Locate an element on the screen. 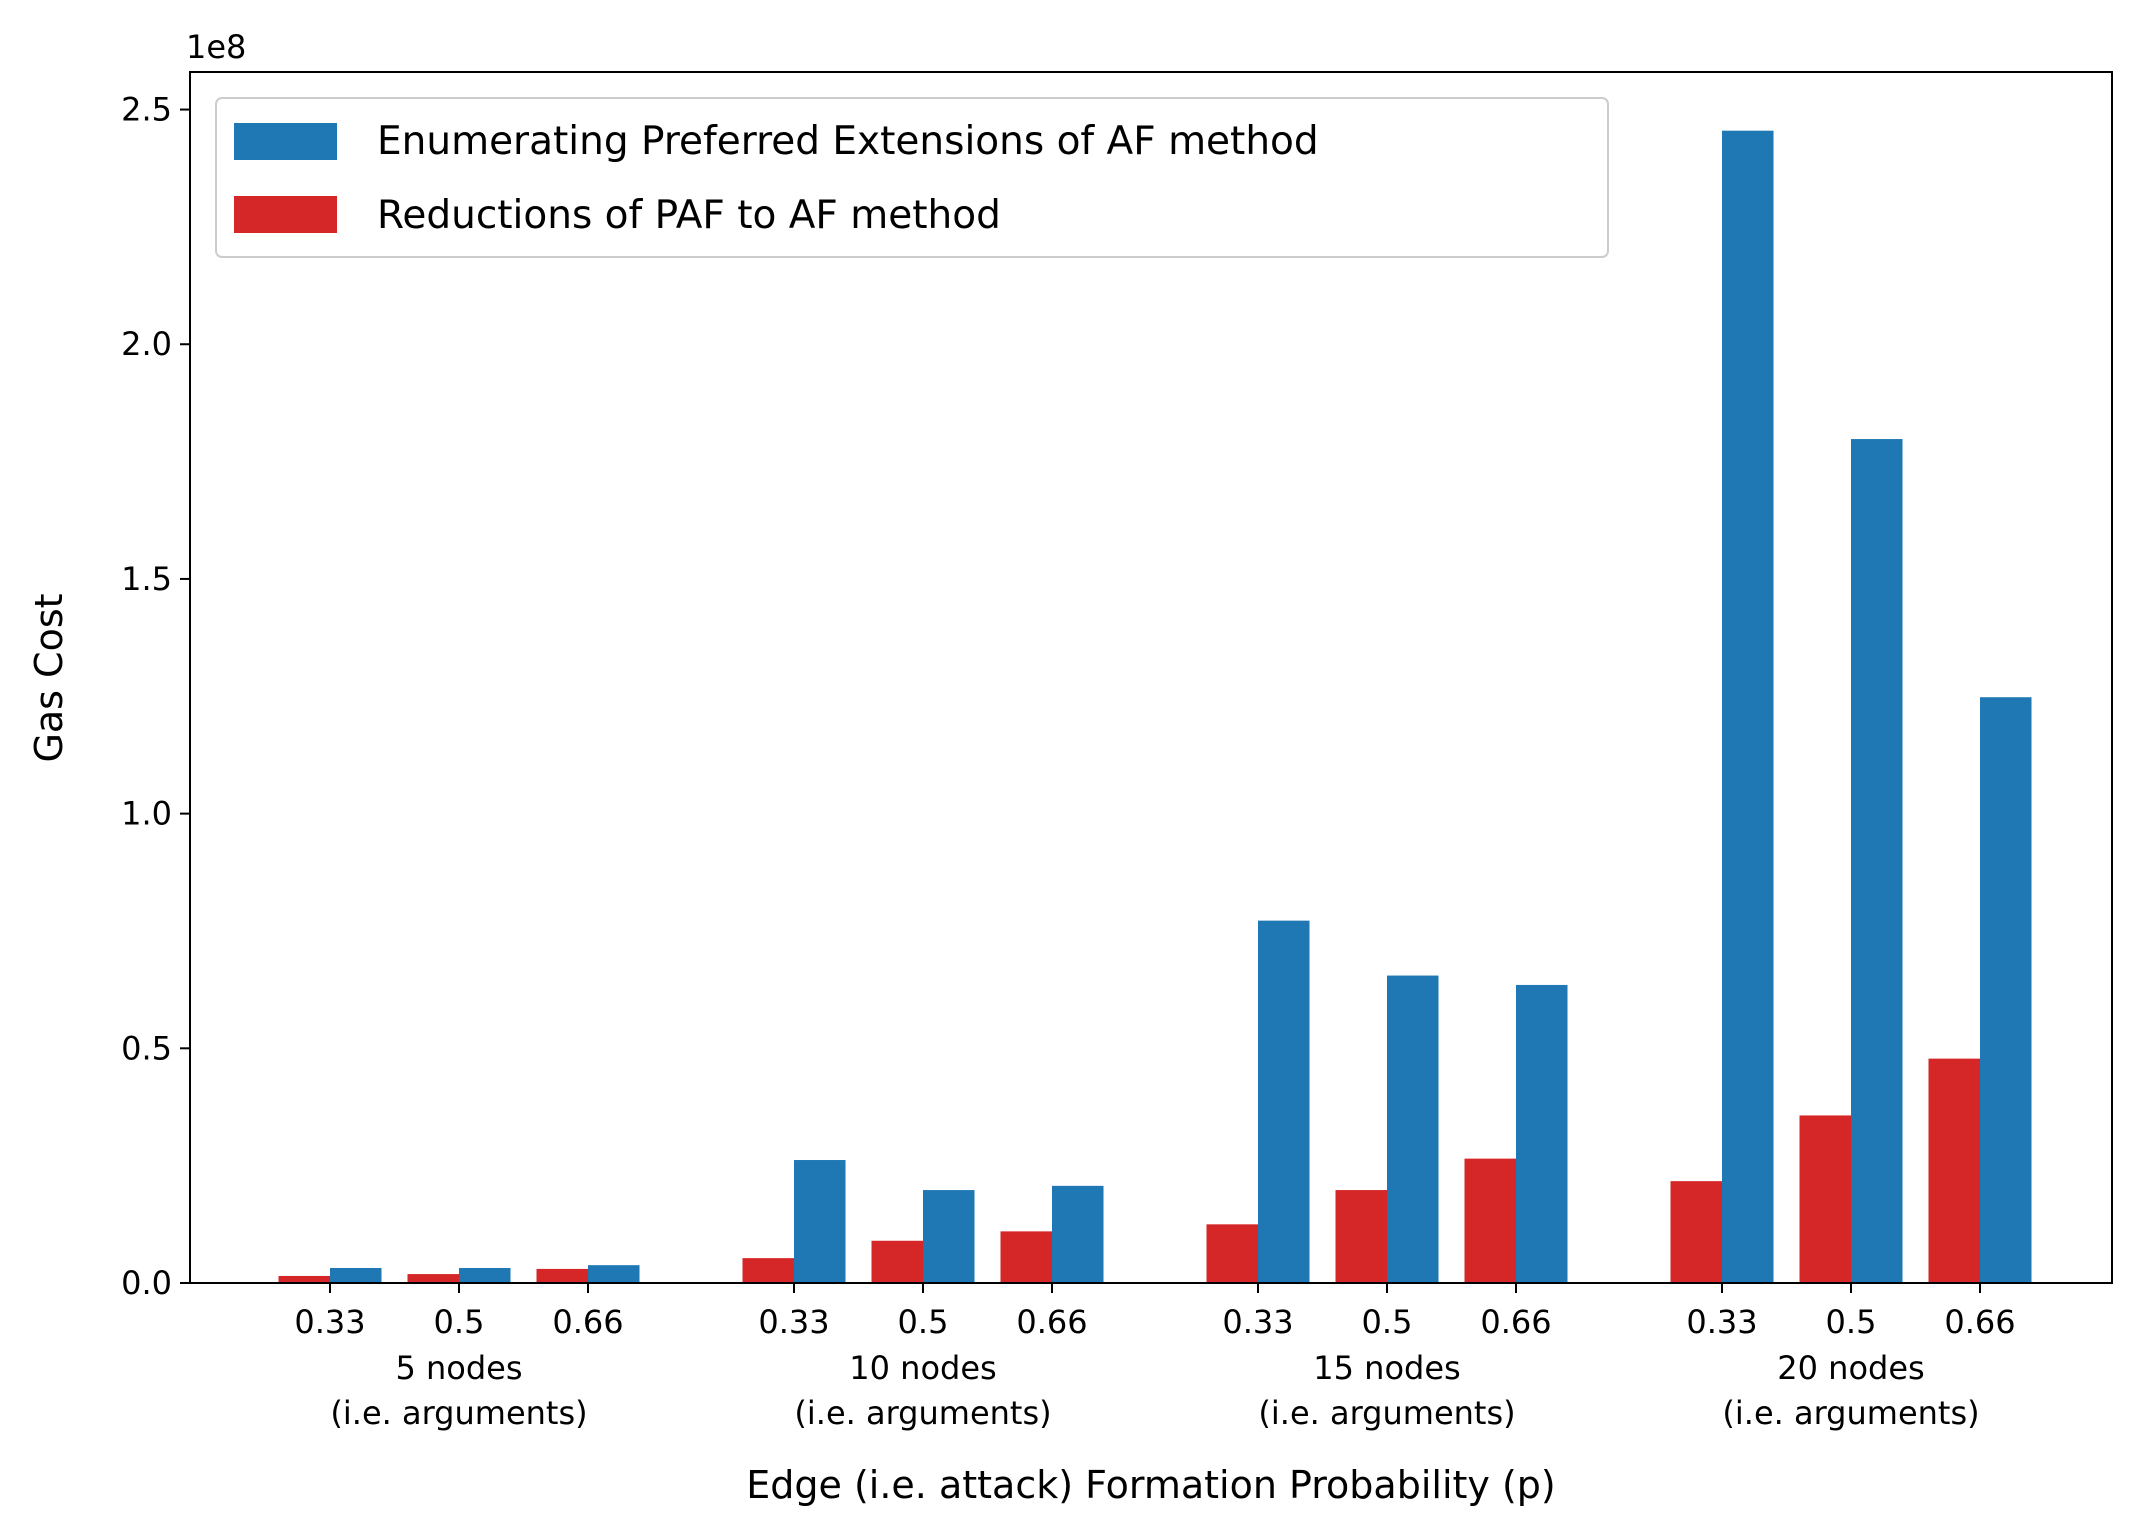  y-tick-label: 2.5 is located at coordinates (146, 110).